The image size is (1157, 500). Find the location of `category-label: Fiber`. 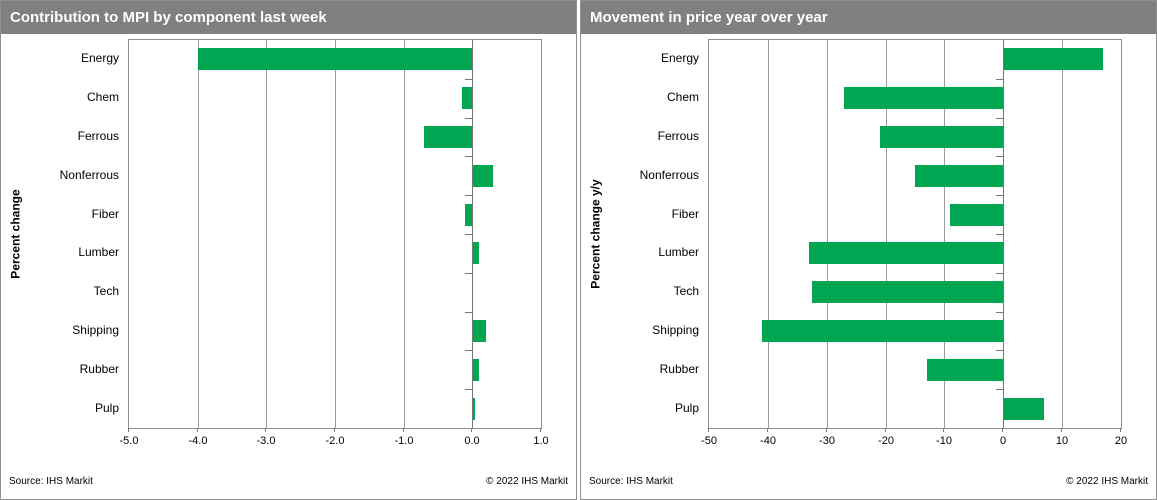

category-label: Fiber is located at coordinates (105, 214).